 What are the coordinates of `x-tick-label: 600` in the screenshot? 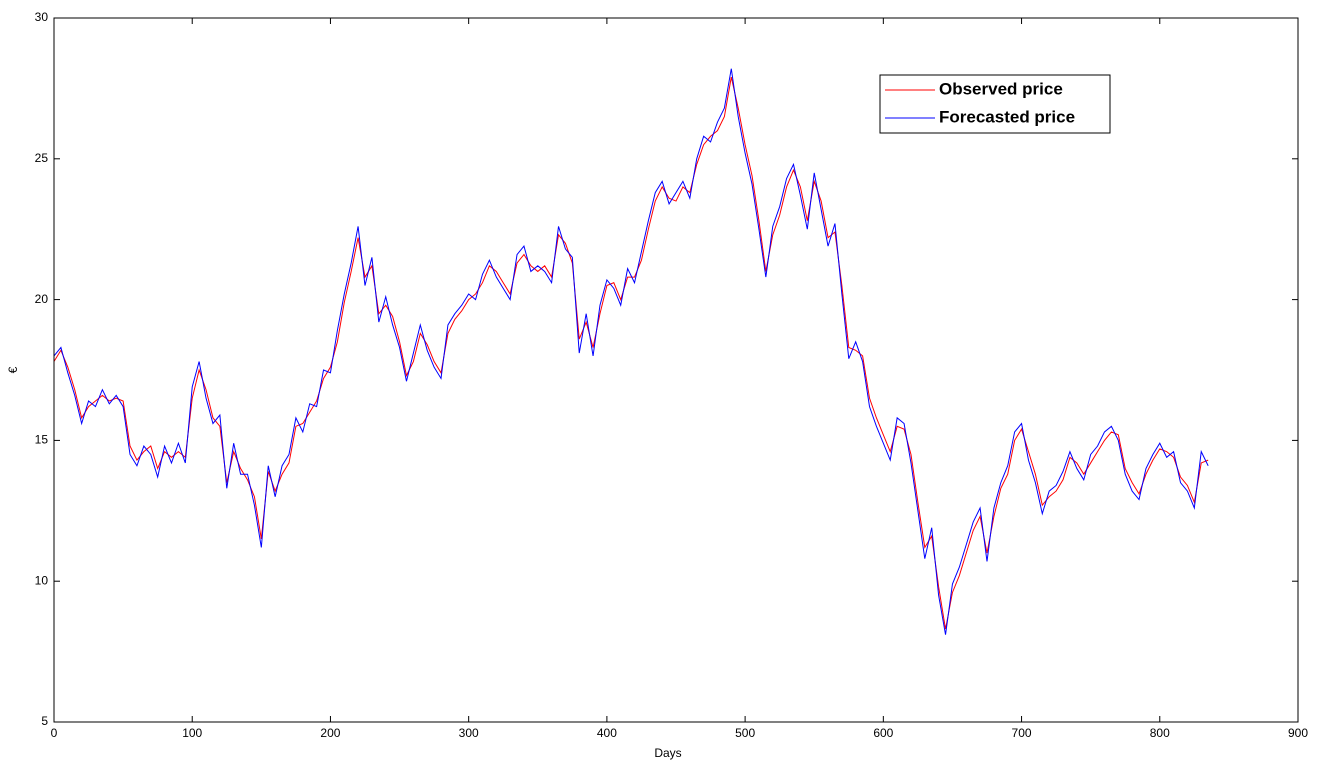 It's located at (883, 733).